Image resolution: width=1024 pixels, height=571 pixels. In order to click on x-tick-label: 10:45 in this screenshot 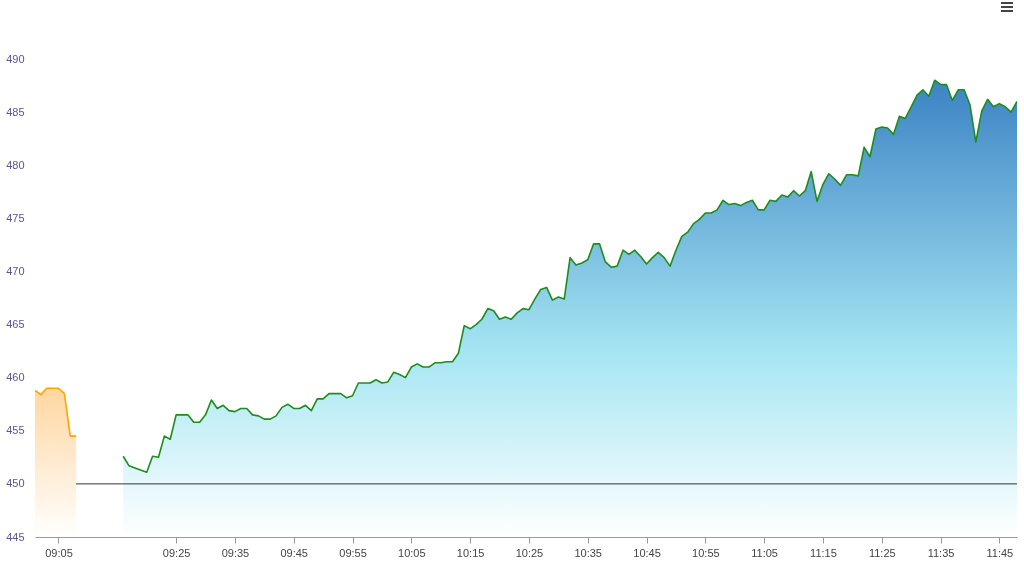, I will do `click(647, 552)`.